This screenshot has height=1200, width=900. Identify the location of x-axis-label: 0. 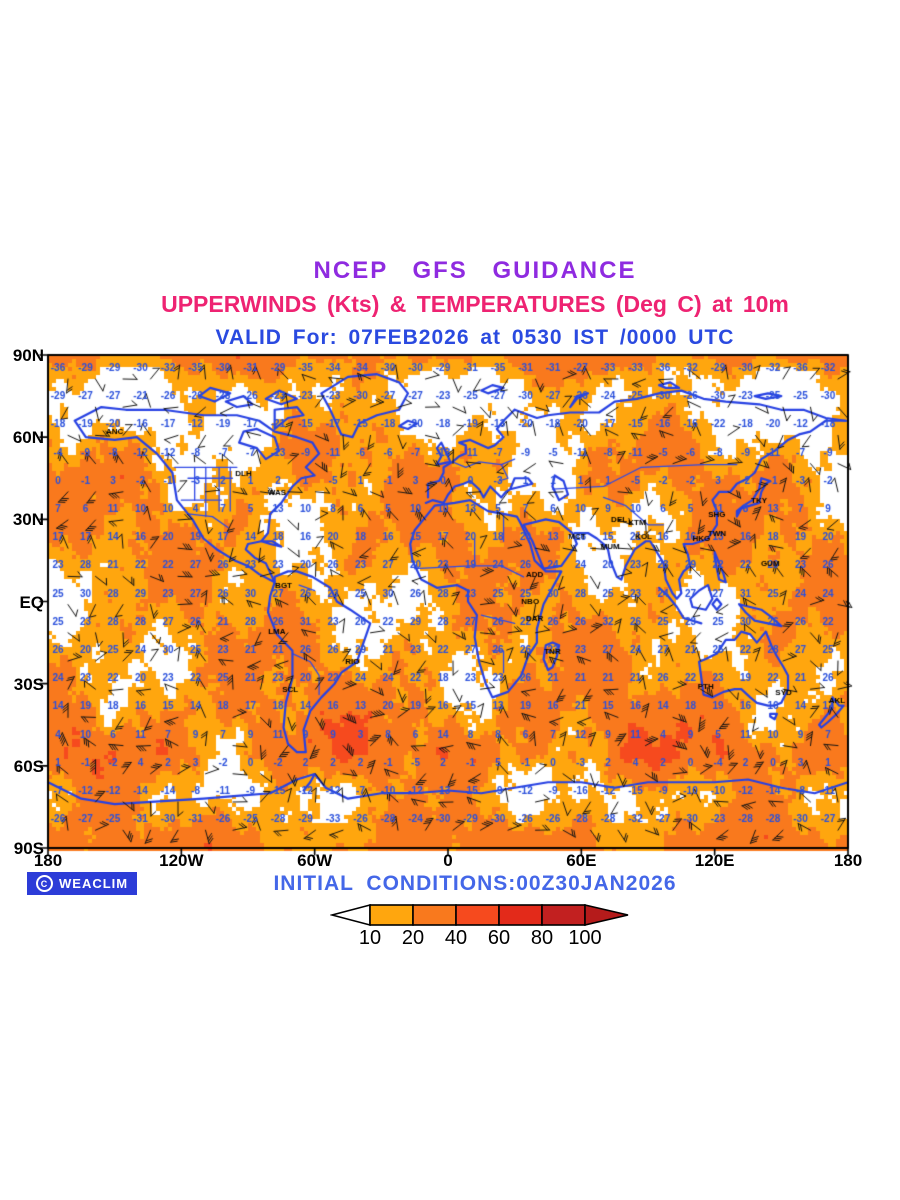
(448, 860).